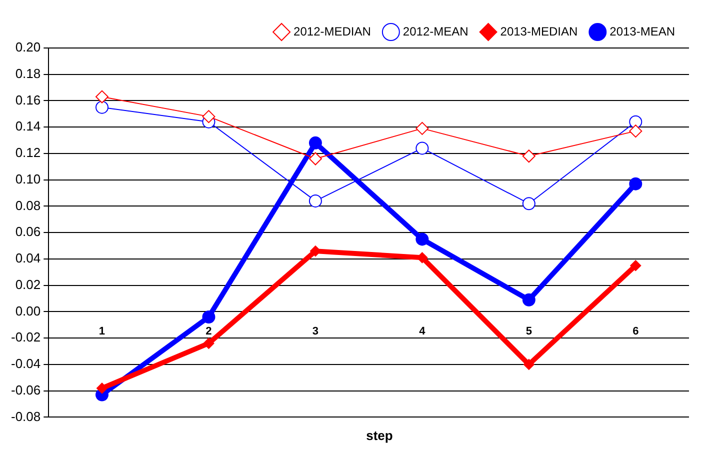 This screenshot has height=459, width=709. I want to click on y-tick-label: 0.16, so click(28, 100).